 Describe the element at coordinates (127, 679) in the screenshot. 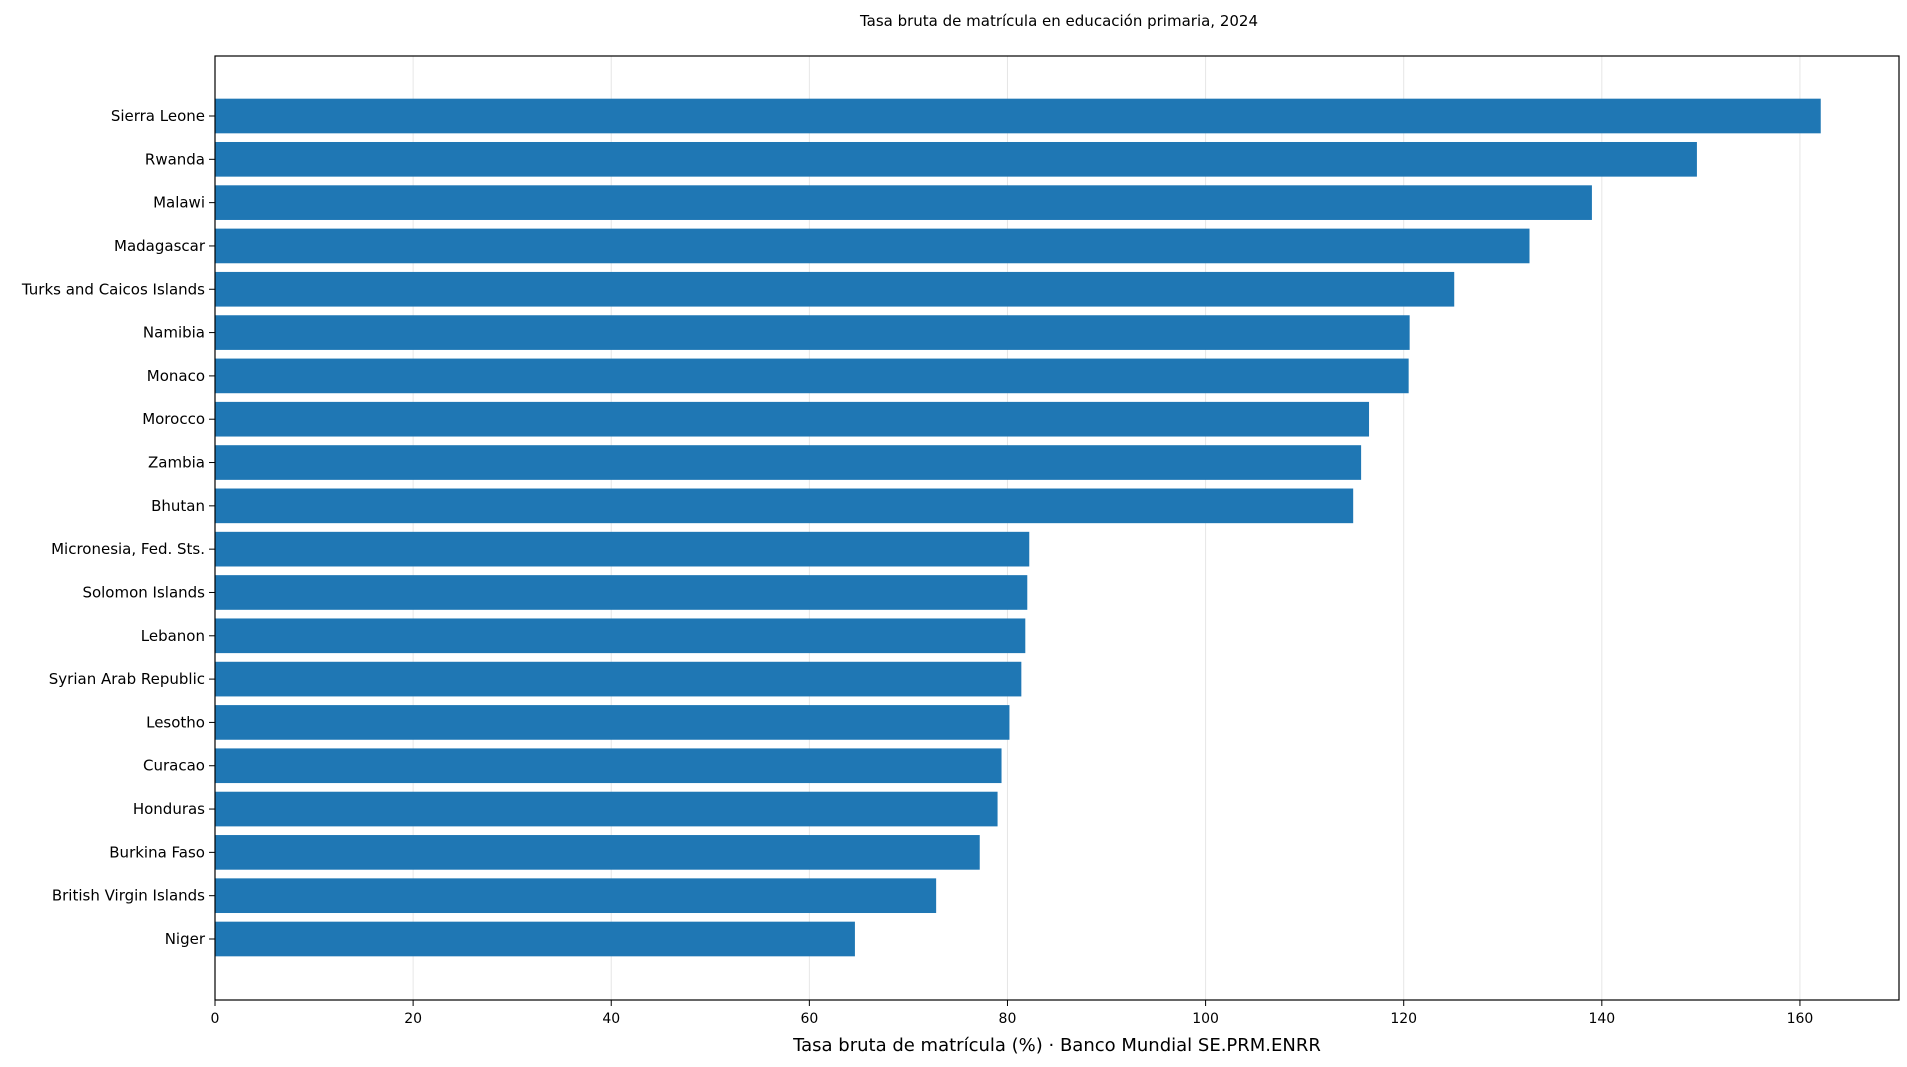

I see `y-tick-label: Syrian Arab Republic` at that location.